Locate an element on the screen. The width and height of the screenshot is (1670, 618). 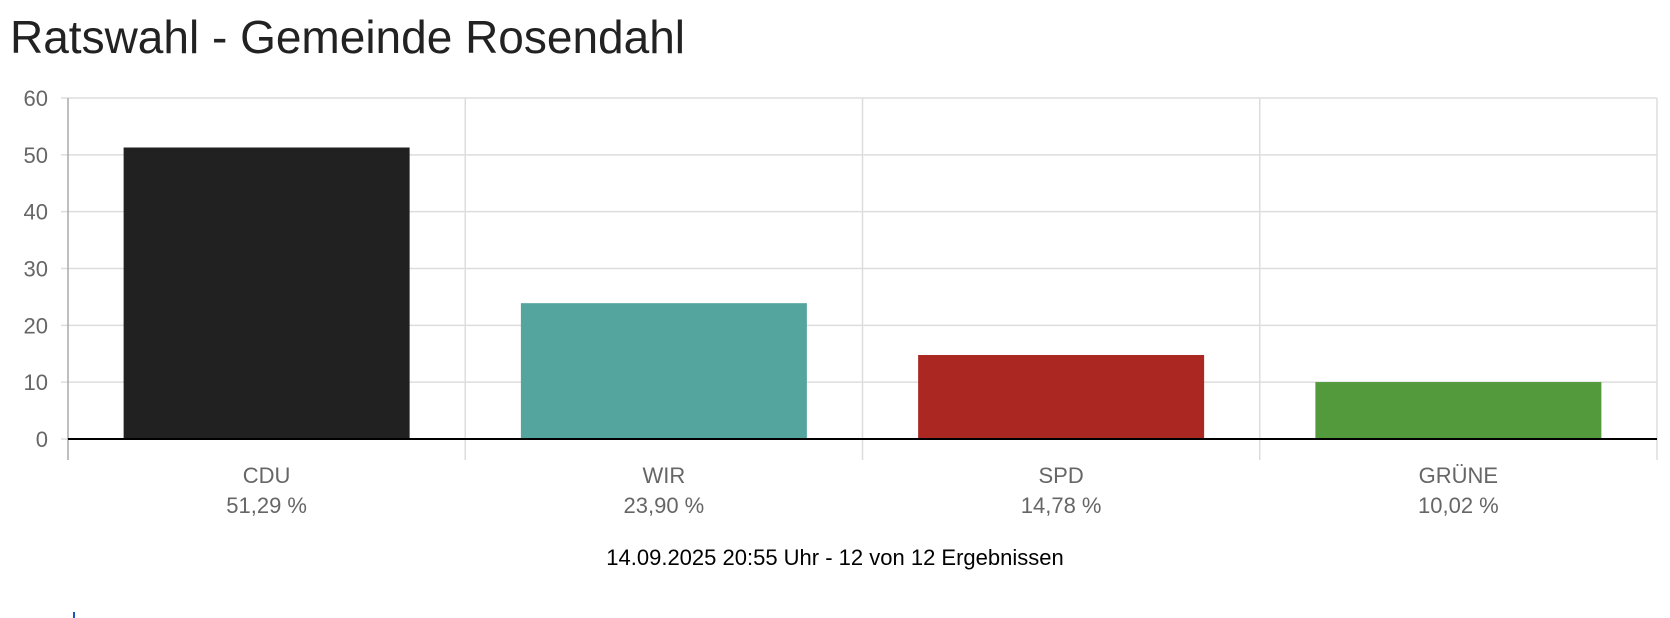
x-tick-label: CDU is located at coordinates (267, 475).